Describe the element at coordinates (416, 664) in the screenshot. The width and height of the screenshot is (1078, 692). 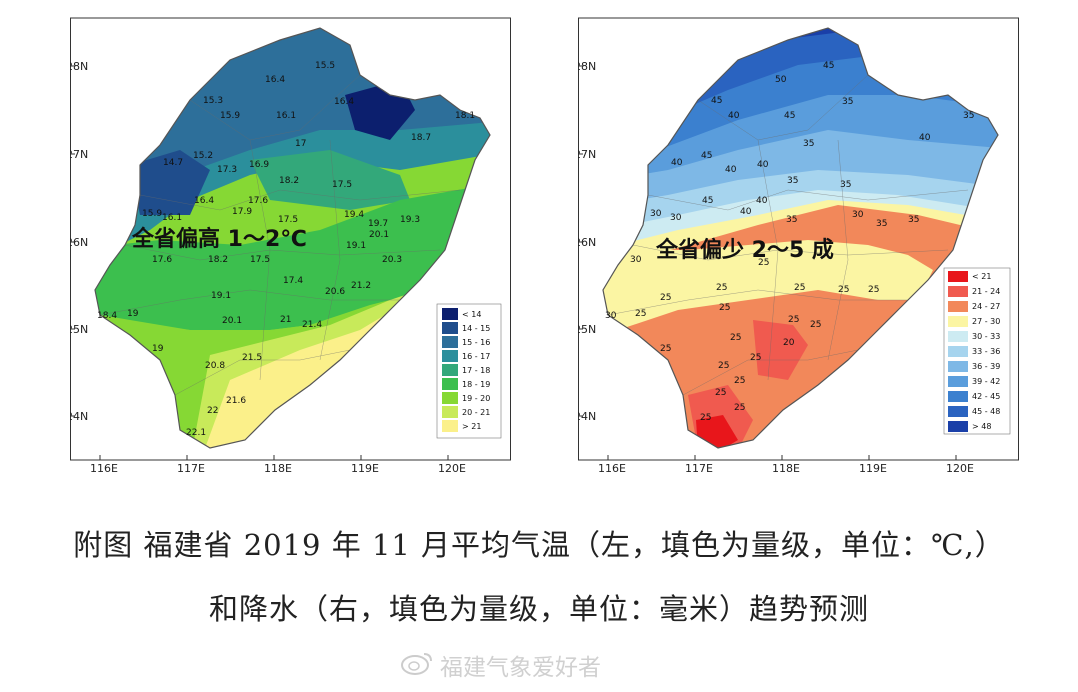
I see `weibo-logo-icon` at that location.